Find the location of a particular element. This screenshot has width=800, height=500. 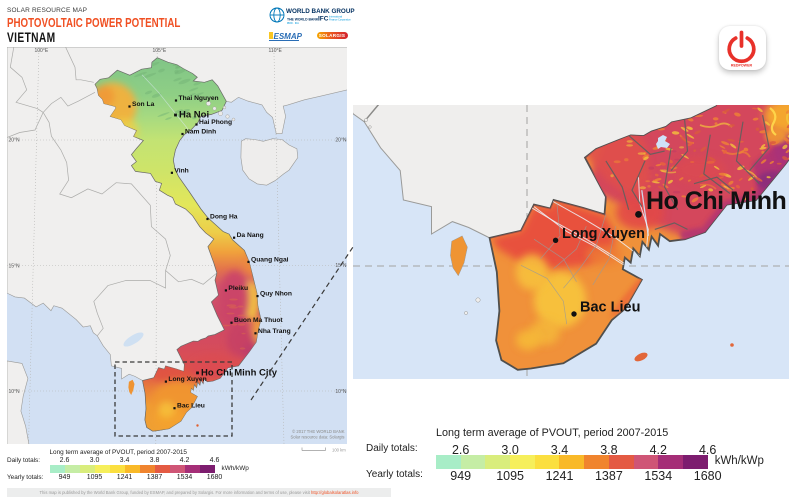

svg-text: Nha Trang is located at coordinates (274, 330).